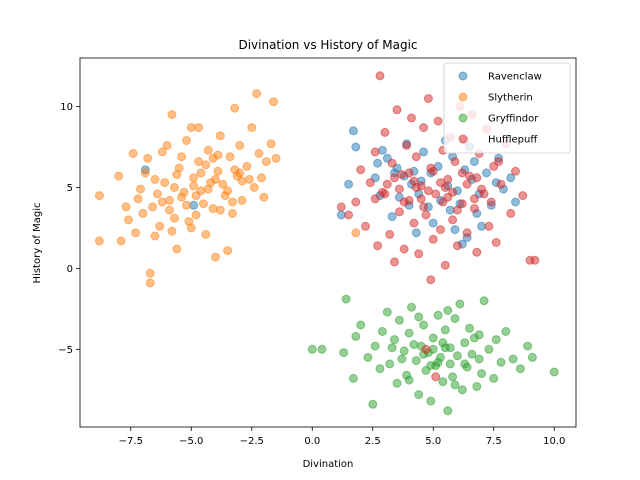 The width and height of the screenshot is (640, 480). Describe the element at coordinates (327, 45) in the screenshot. I see `chart-title: Divination vs History of Magic` at that location.